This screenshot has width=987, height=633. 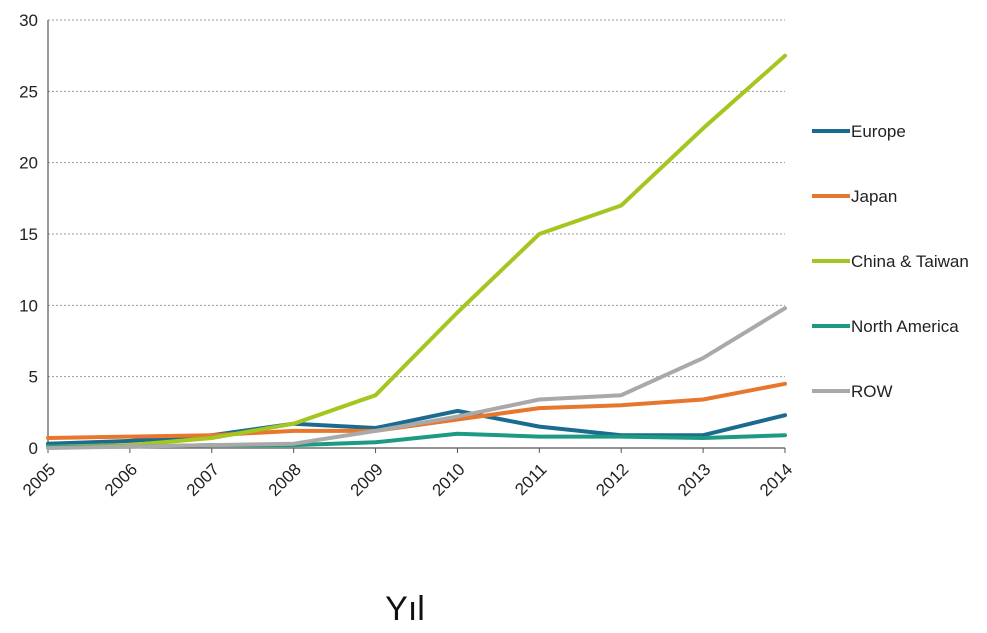 I want to click on series-line-japan, so click(x=416, y=410).